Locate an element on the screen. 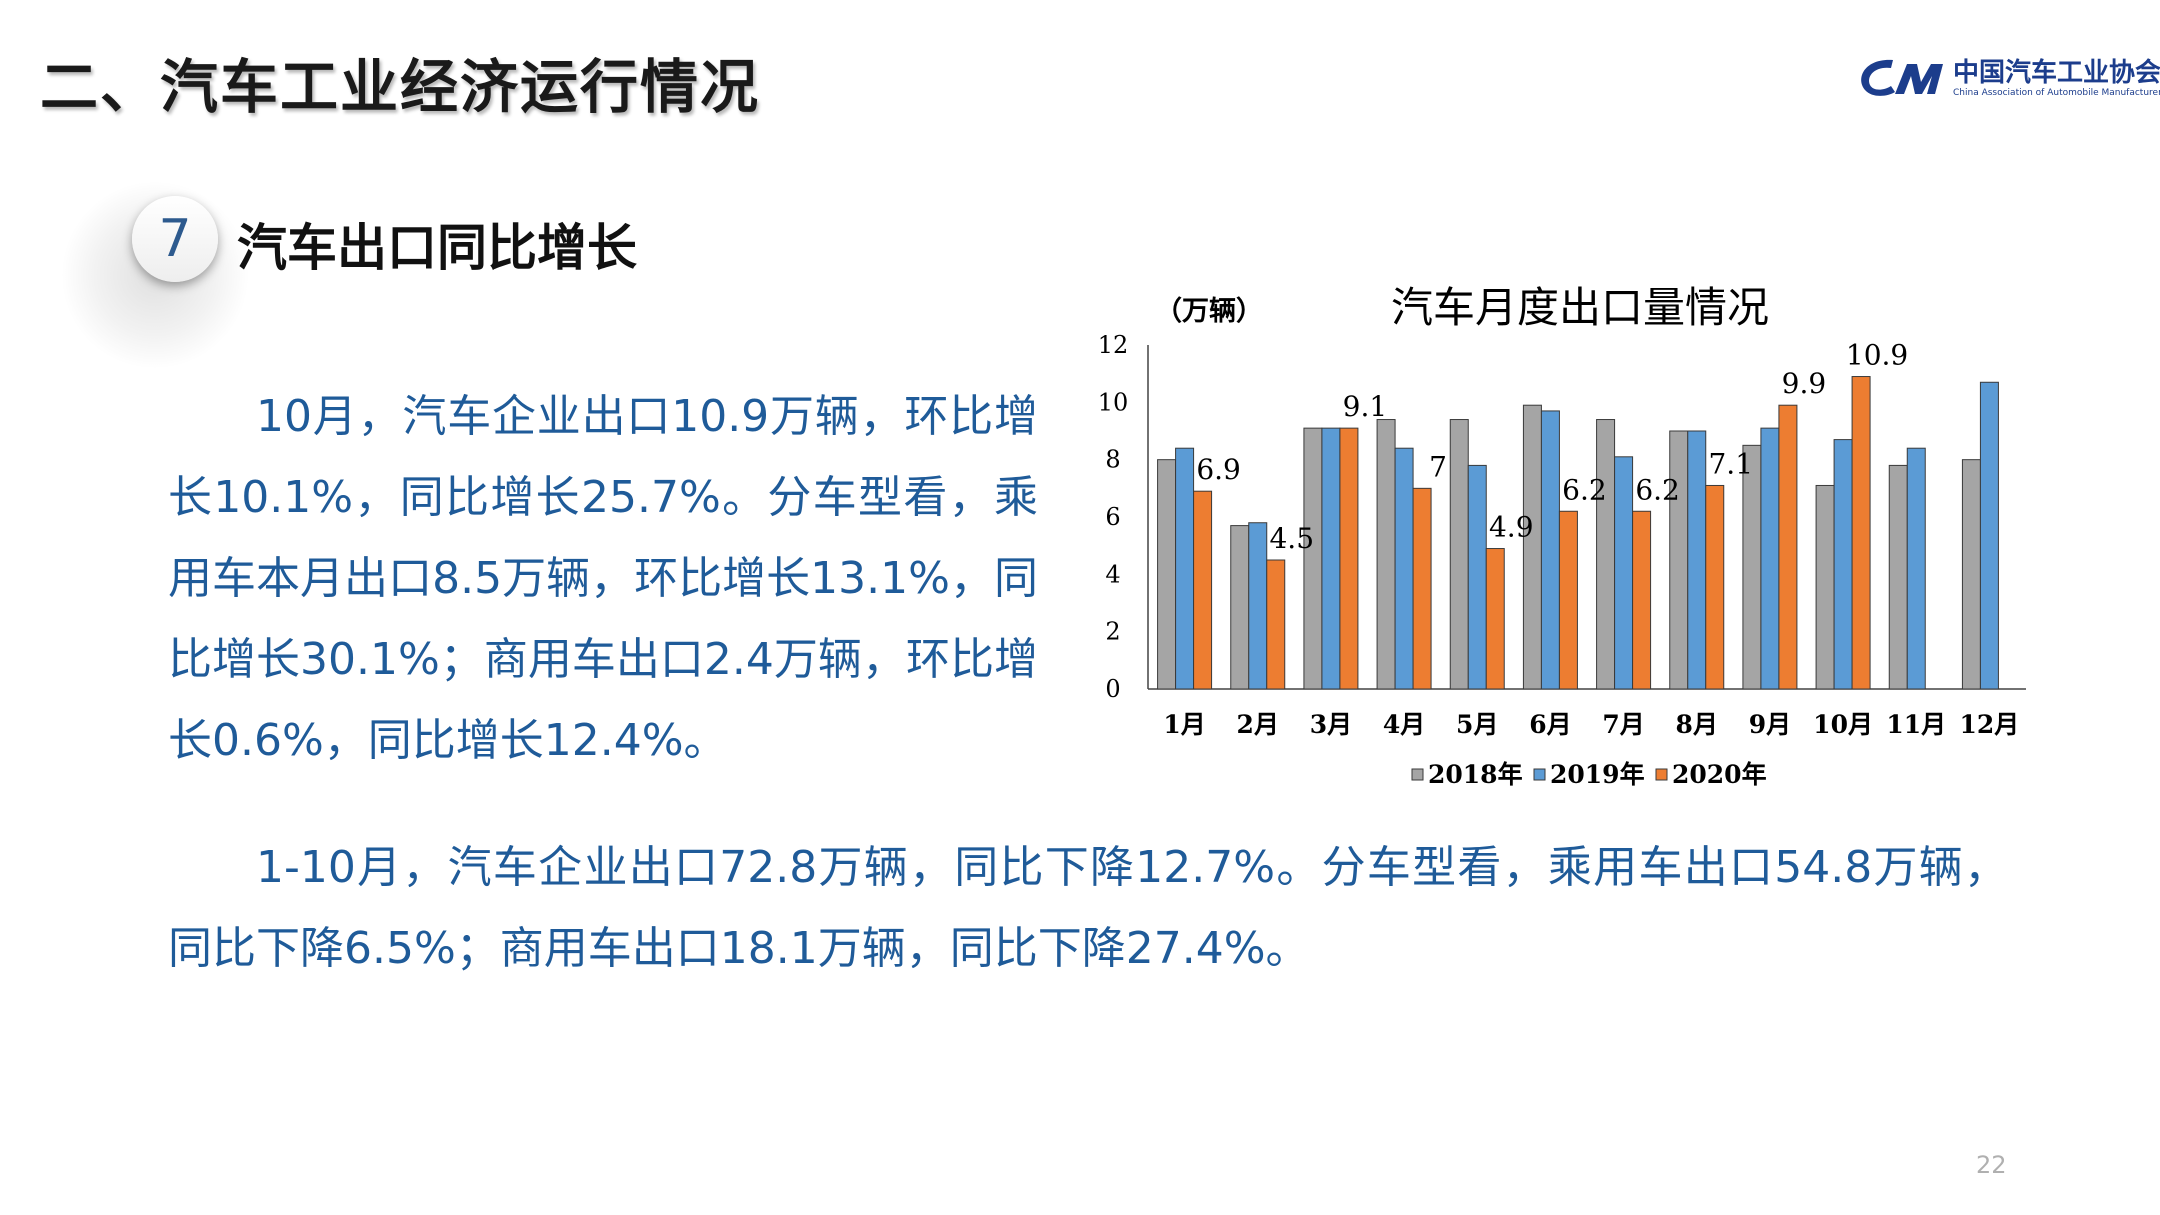 This screenshot has width=2160, height=1215. data-label-2020: 4.5 is located at coordinates (1291, 538).